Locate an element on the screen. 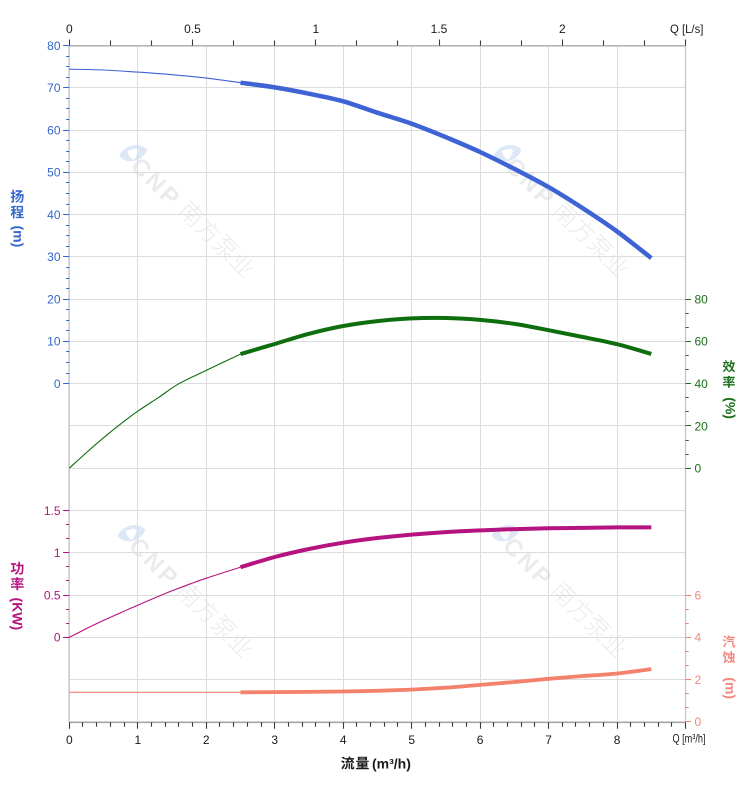 The image size is (752, 802). svg-text: (KW) is located at coordinates (18, 614).